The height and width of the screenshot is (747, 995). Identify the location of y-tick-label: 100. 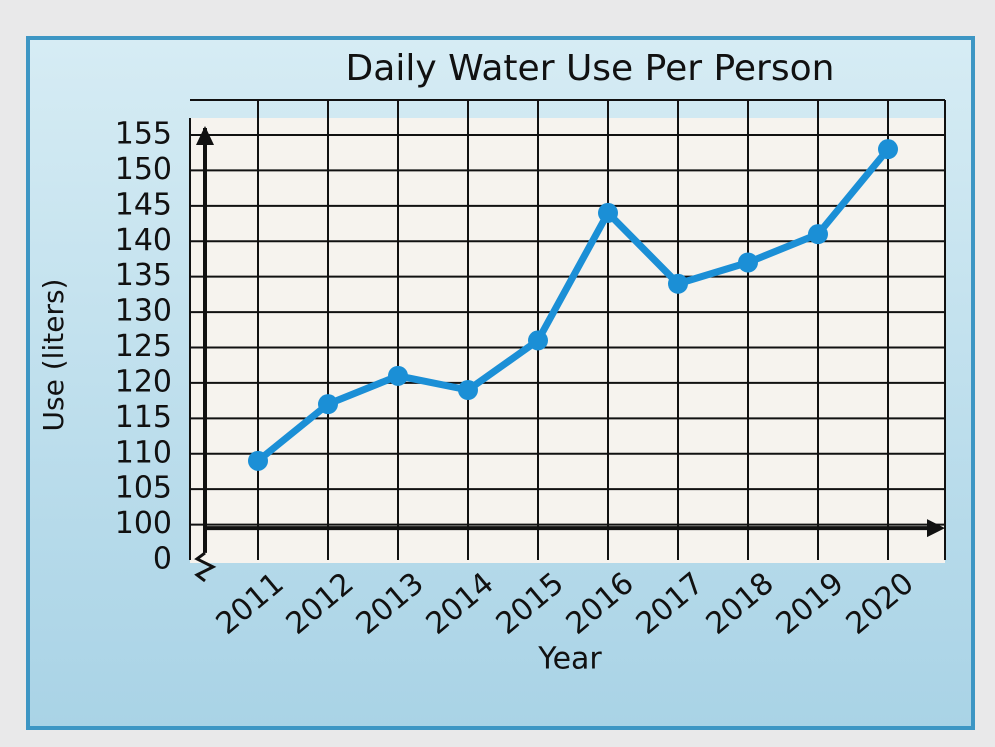
(143, 523).